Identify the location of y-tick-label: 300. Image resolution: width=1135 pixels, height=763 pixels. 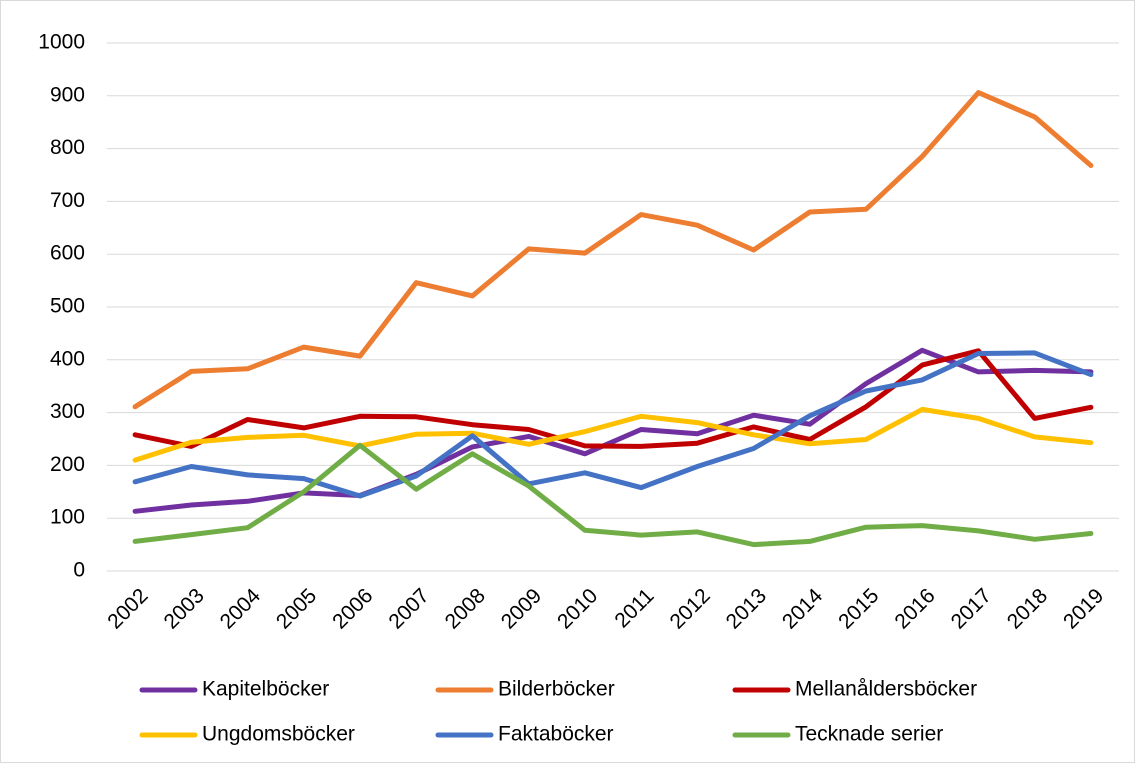
(67, 411).